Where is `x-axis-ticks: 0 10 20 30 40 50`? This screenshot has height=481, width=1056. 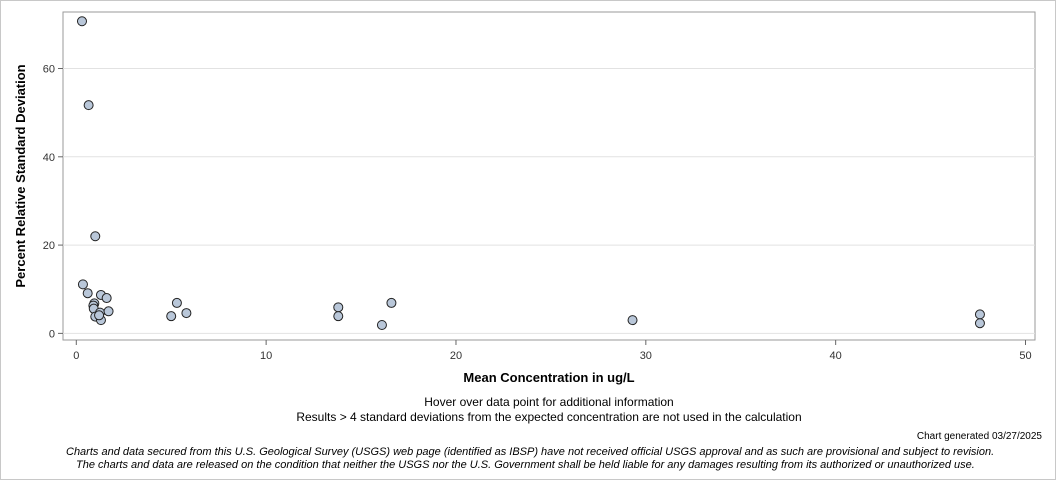
x-axis-ticks: 0 10 20 30 40 50 is located at coordinates (552, 351).